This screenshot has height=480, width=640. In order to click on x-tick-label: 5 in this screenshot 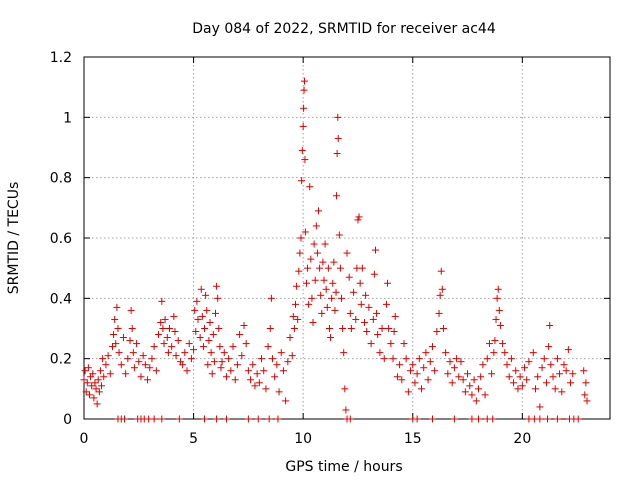, I will do `click(193, 439)`.